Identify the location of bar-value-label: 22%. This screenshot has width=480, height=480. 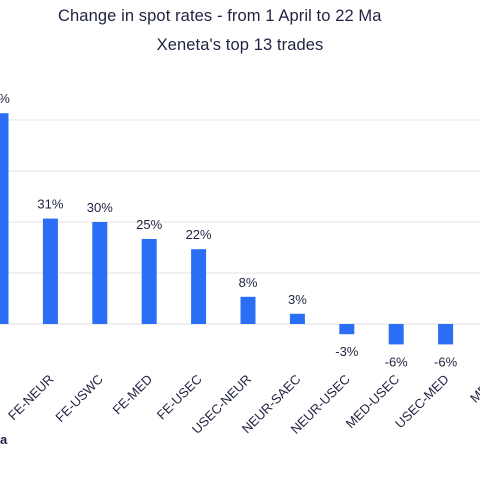
(199, 234).